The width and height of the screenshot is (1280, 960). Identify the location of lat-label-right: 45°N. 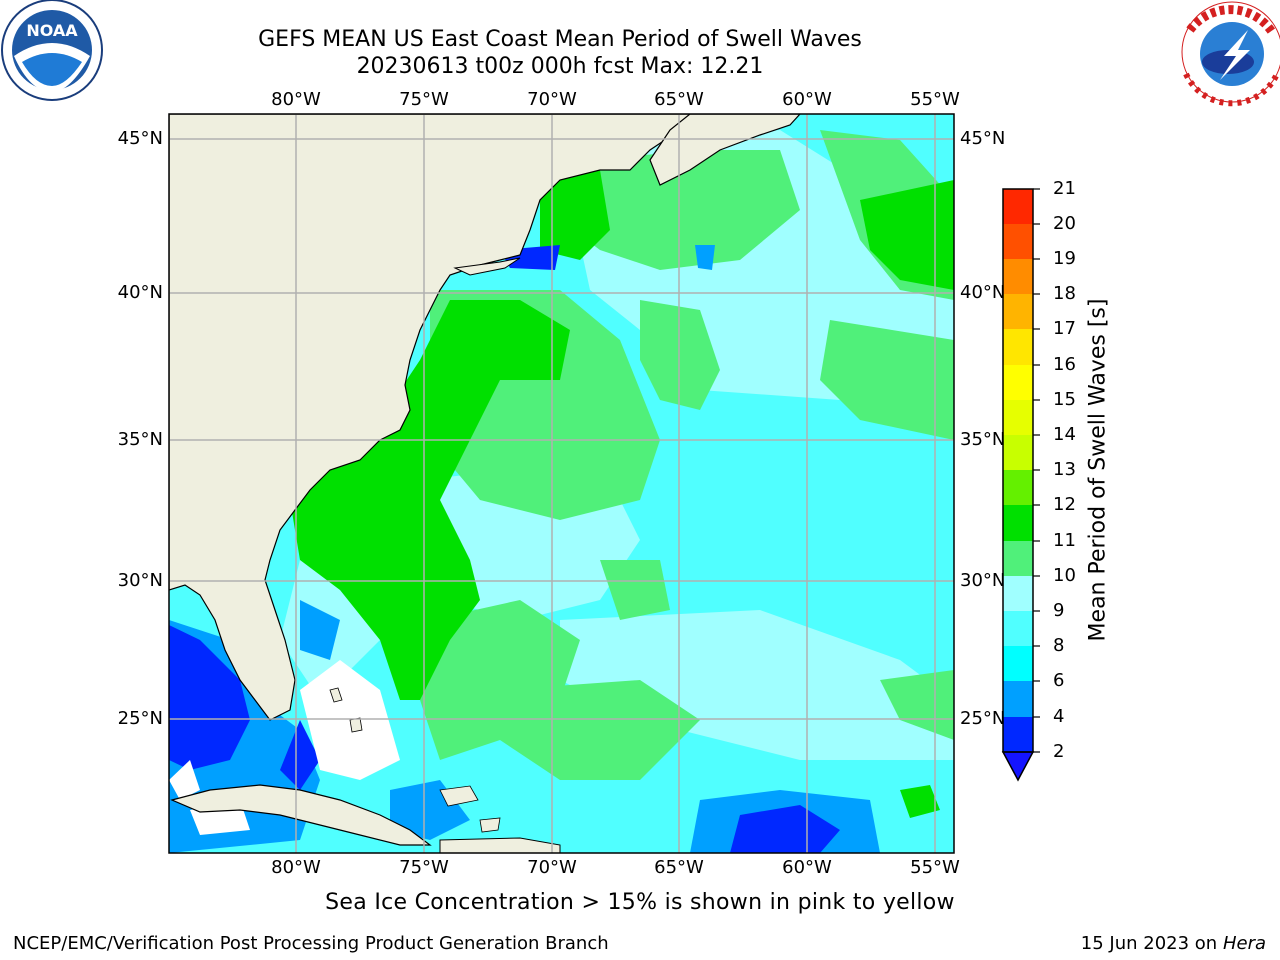
(983, 138).